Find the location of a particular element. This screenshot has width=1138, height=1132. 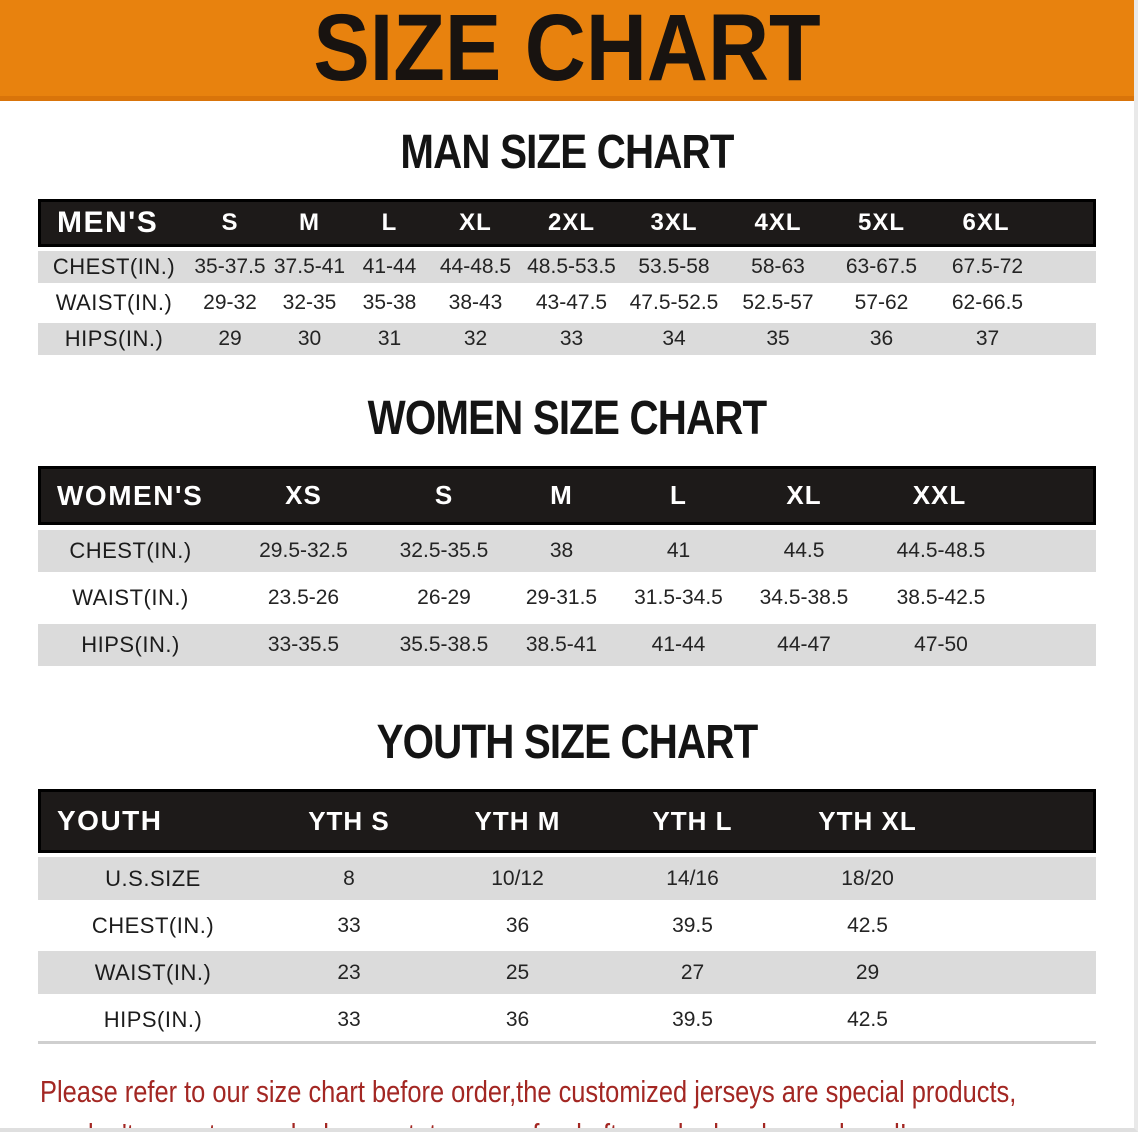

size-column-header: XXL is located at coordinates (983, 495).